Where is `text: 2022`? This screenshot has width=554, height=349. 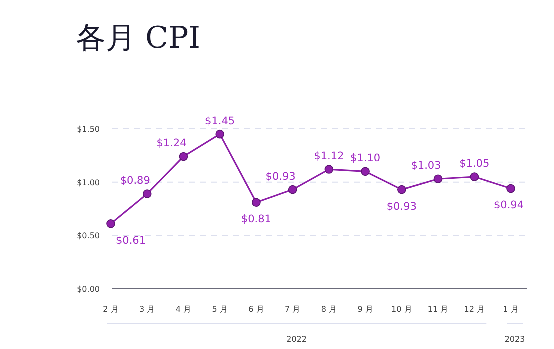
text: 2022 is located at coordinates (296, 339).